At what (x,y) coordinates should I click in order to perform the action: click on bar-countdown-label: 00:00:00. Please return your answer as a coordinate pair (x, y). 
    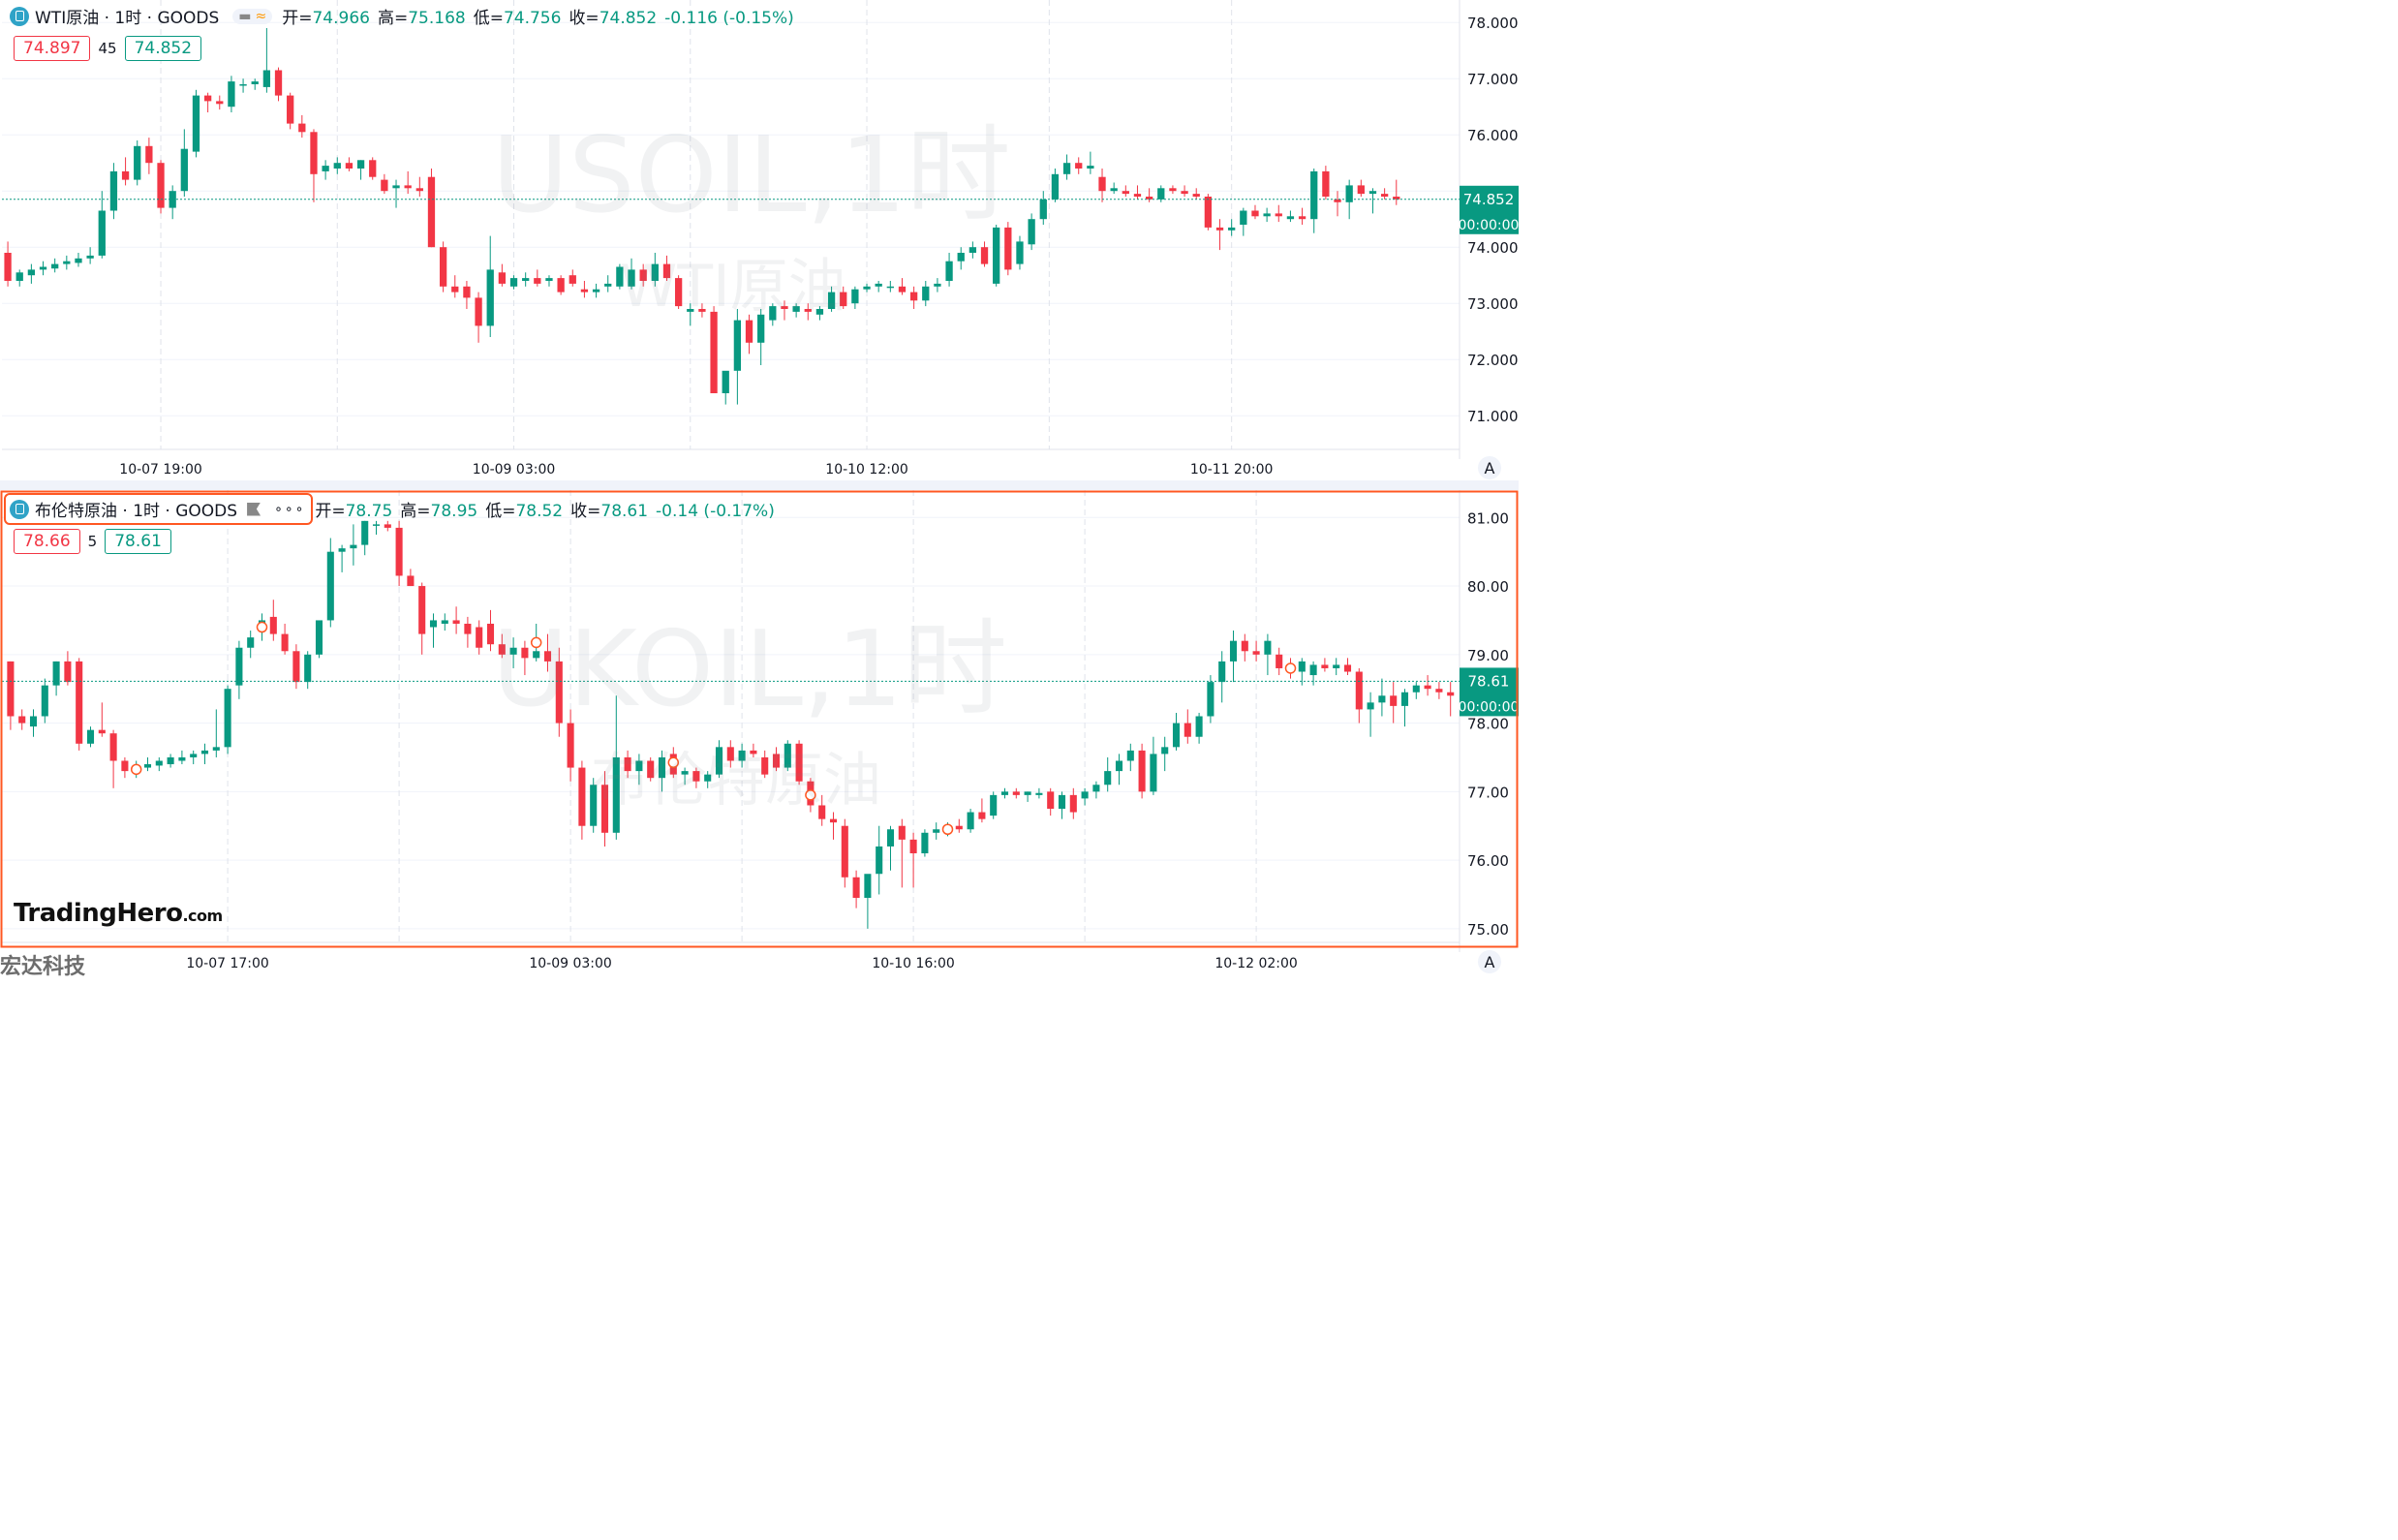
    Looking at the image, I should click on (1489, 707).